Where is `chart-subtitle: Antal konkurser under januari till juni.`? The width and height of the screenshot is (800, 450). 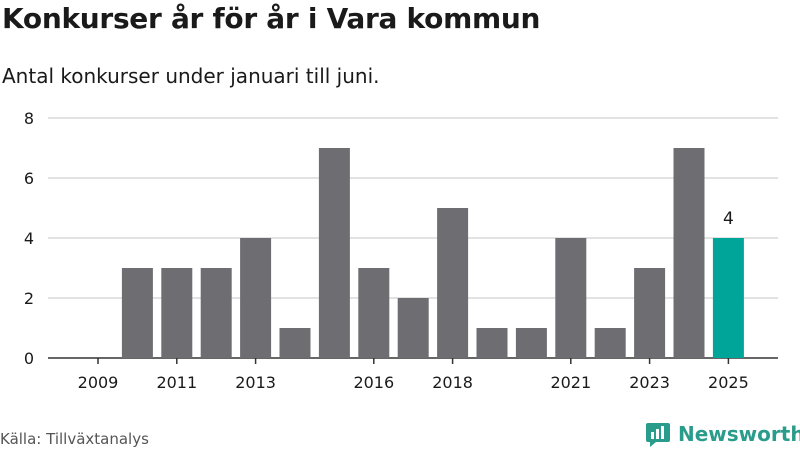 chart-subtitle: Antal konkurser under januari till juni. is located at coordinates (191, 76).